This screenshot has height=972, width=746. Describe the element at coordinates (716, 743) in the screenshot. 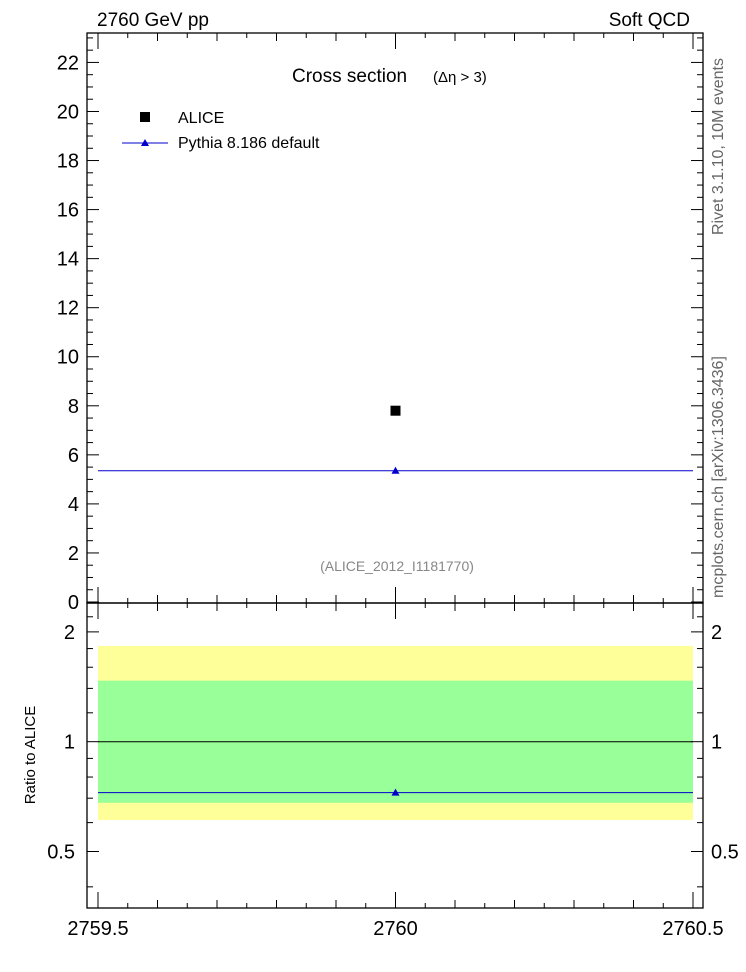

I see `ratio-y-tick-label-right: 1` at that location.